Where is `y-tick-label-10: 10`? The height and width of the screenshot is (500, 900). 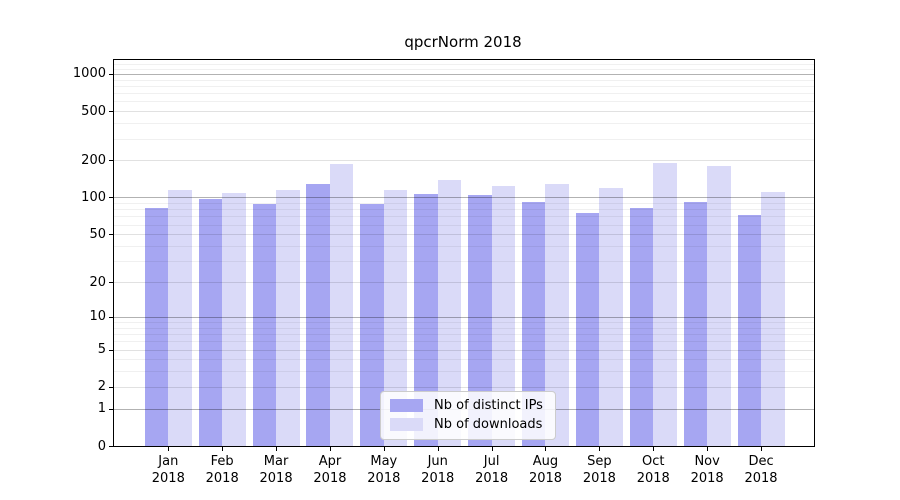 y-tick-label-10: 10 is located at coordinates (97, 317).